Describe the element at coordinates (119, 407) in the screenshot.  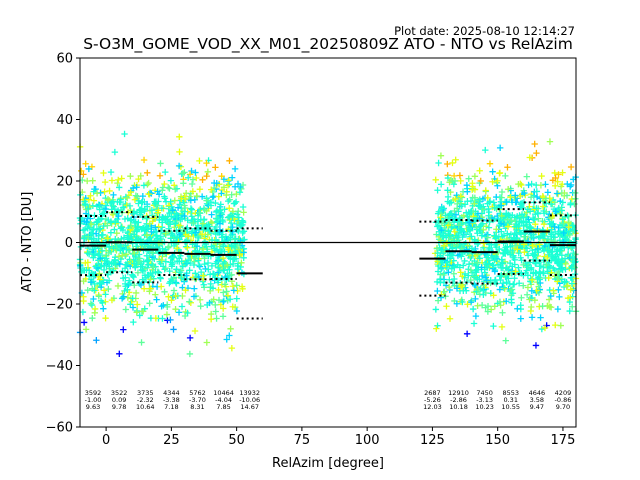
I see `bin-stat-label: 9.78` at that location.